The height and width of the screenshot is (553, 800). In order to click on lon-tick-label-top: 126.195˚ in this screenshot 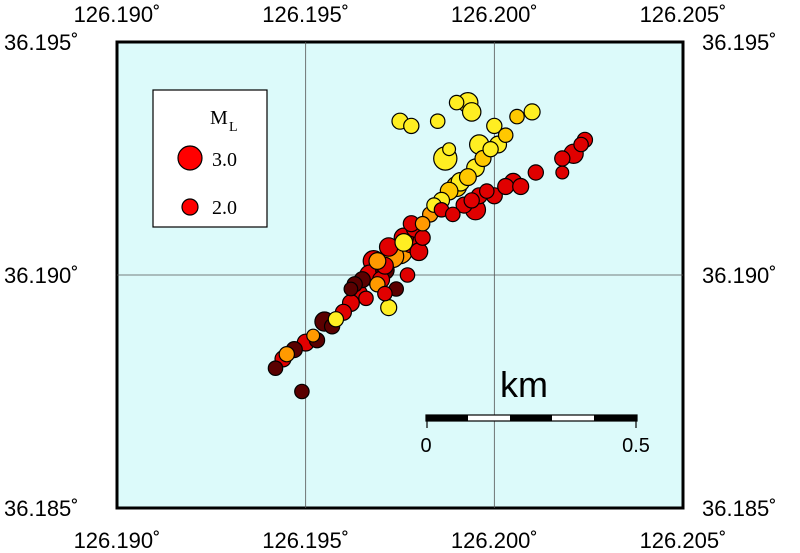, I will do `click(305, 14)`.